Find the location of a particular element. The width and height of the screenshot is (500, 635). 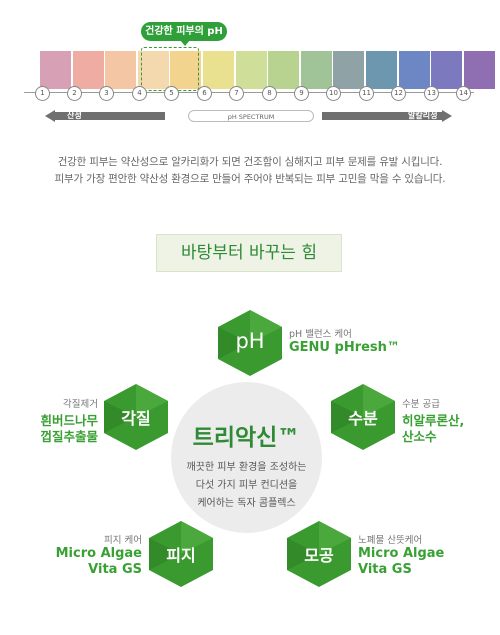

center-desc-line-2: 다섯 가지 피부 컨디션을 is located at coordinates (246, 485).